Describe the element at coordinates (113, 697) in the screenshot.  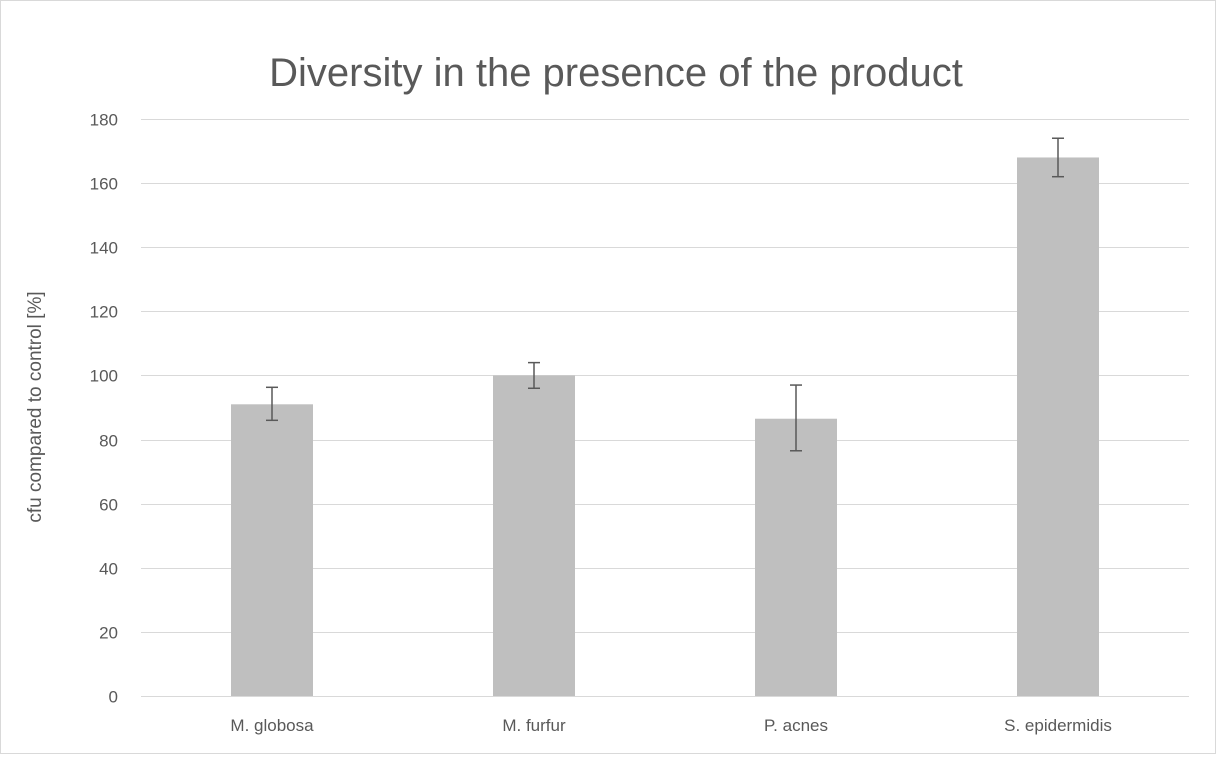
I see `y-tick-label: 0` at that location.